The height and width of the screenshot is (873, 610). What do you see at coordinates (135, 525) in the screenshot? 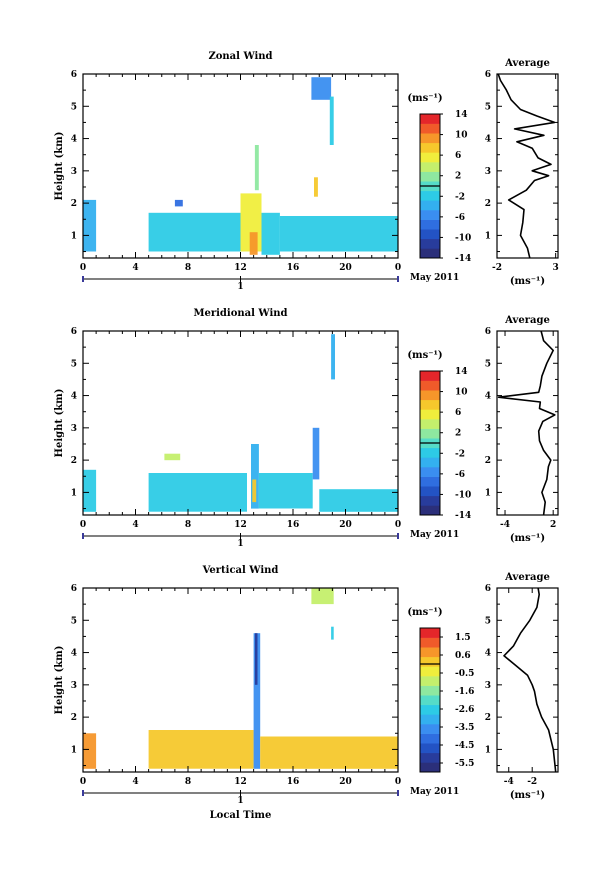
I see `x-tick-label: 4` at bounding box center [135, 525].